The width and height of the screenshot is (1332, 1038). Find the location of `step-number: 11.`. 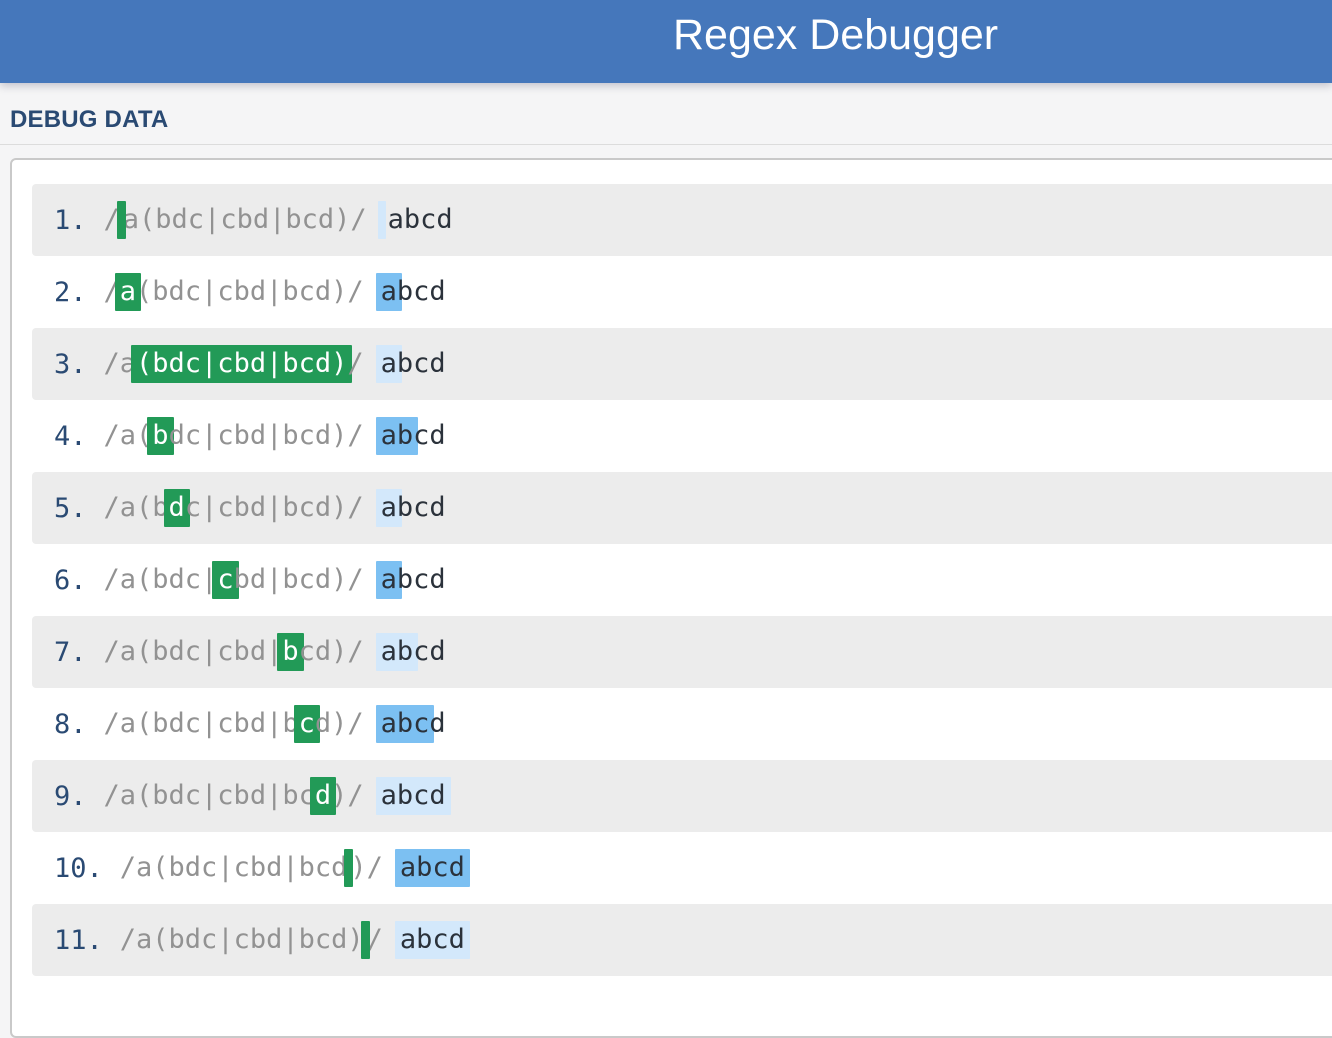

step-number: 11. is located at coordinates (78, 940).